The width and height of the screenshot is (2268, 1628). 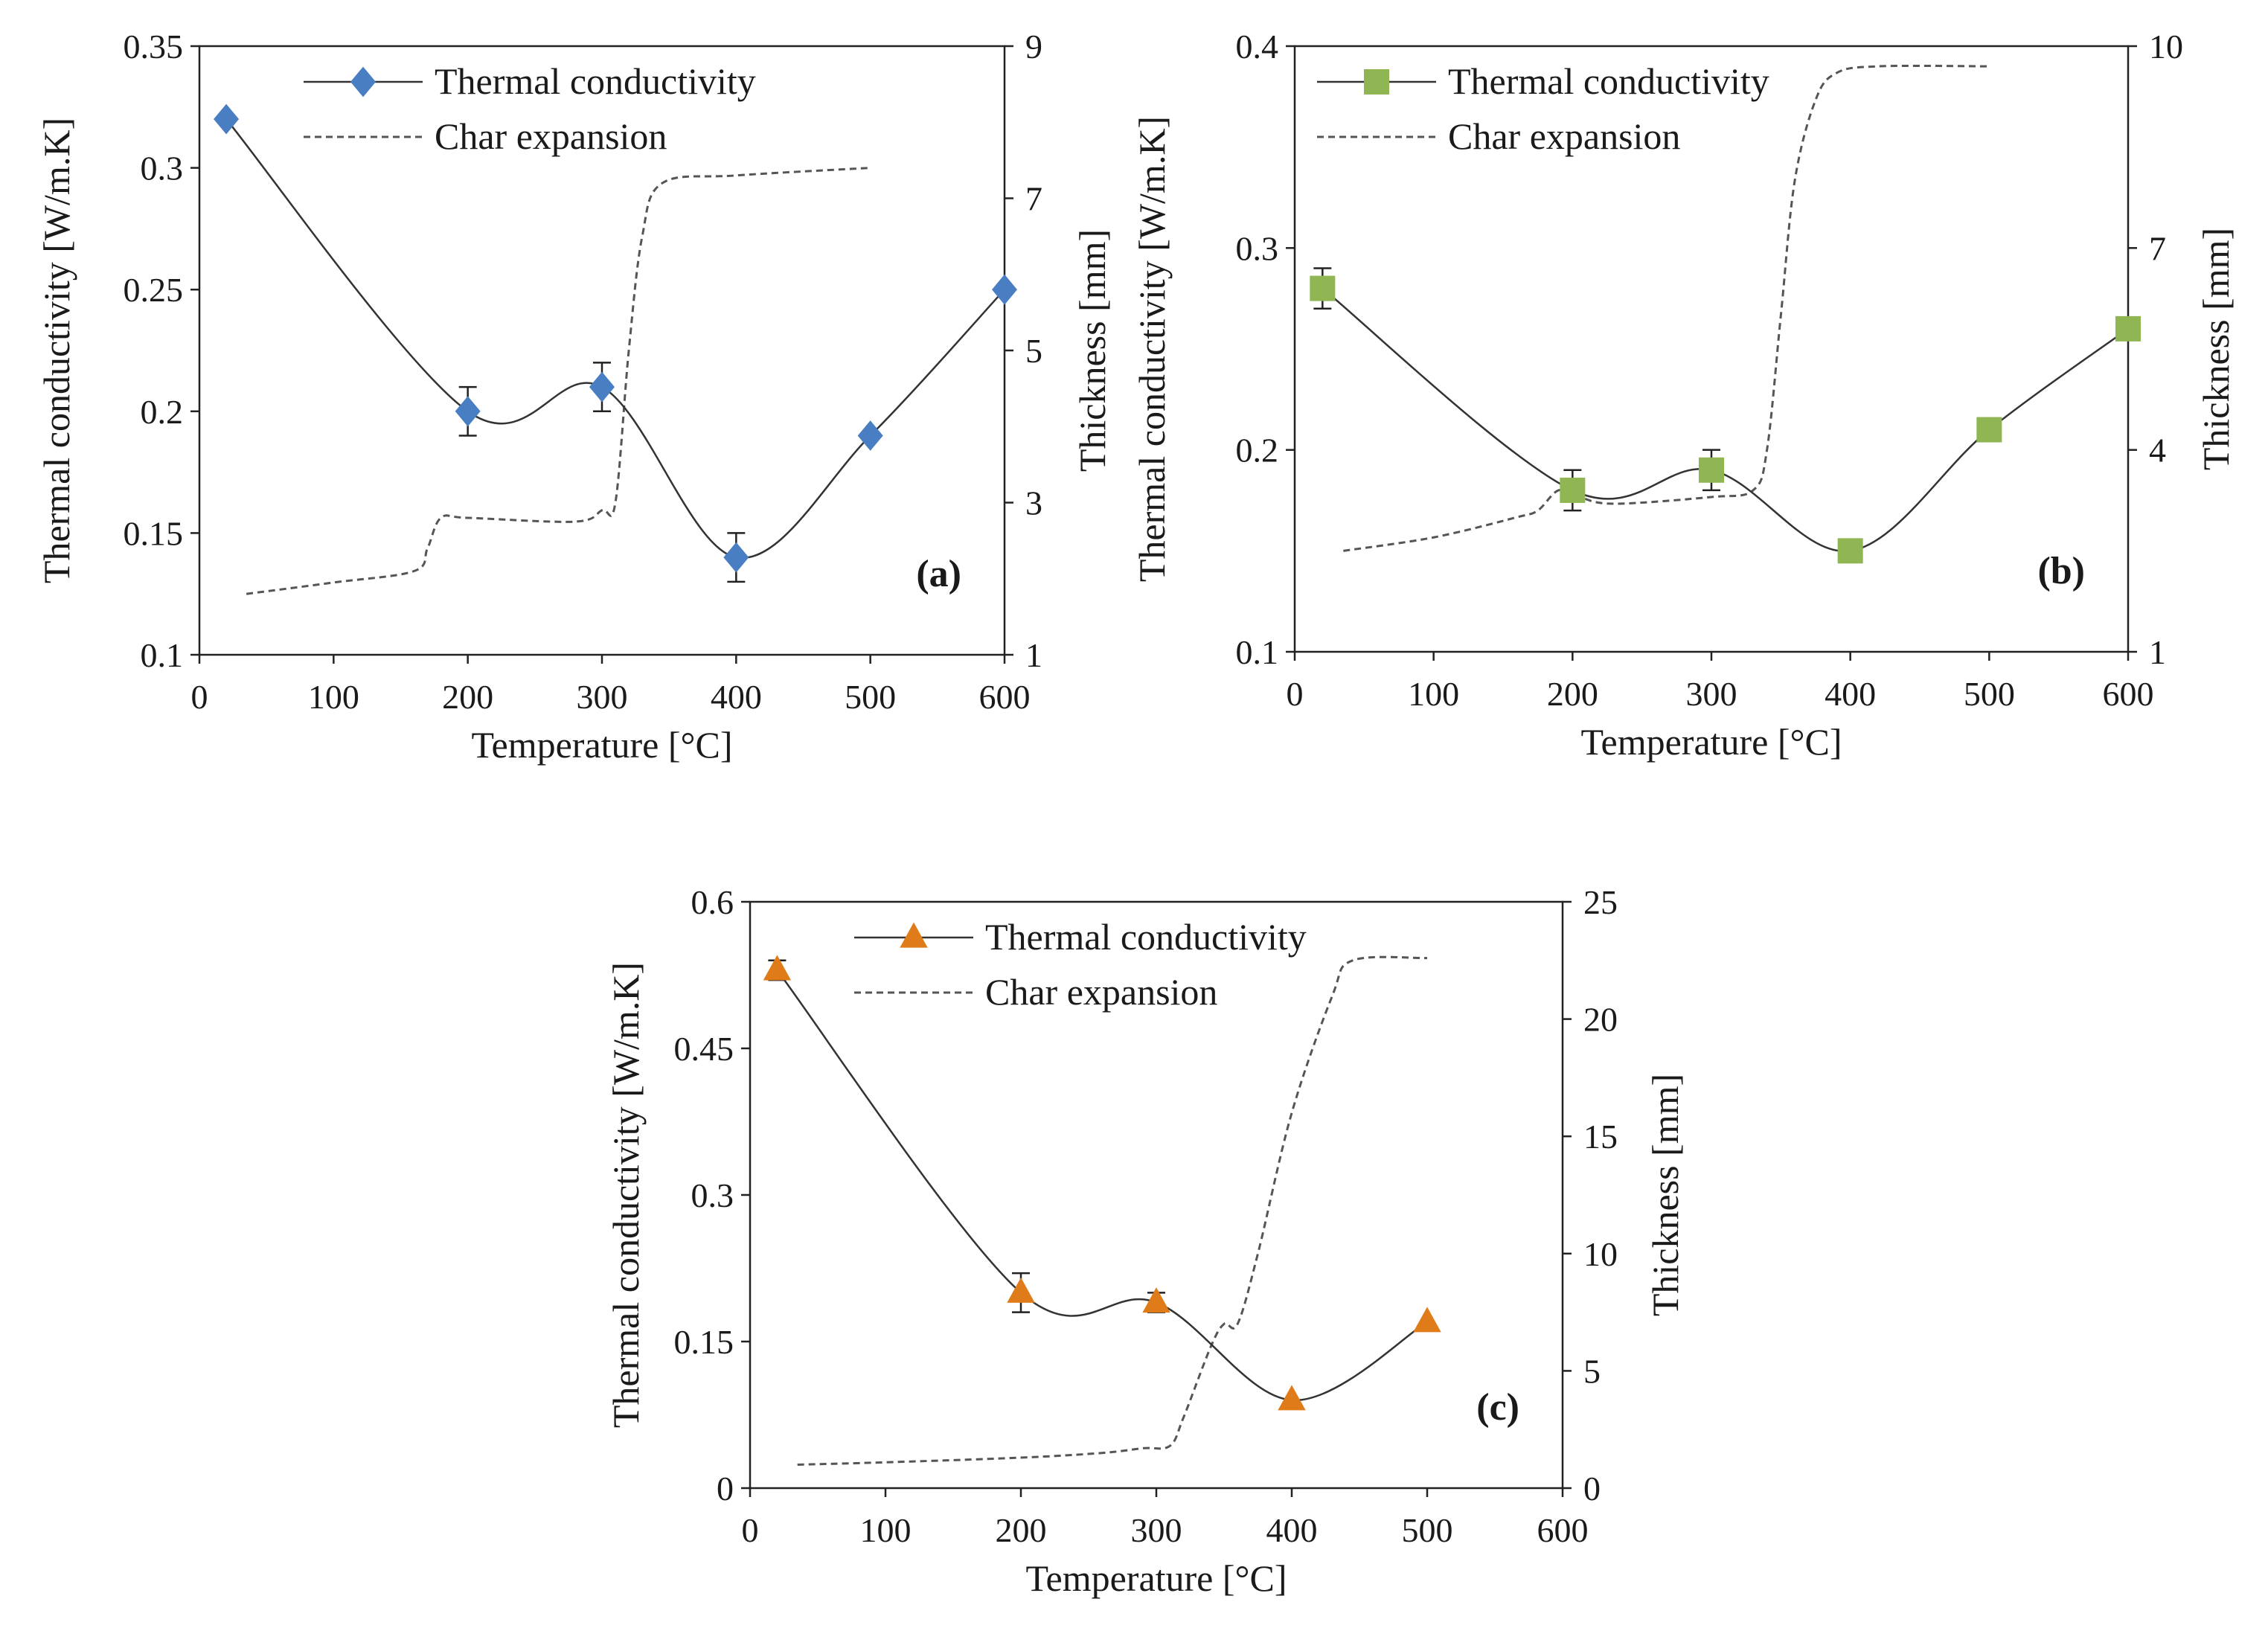 I want to click on y2-tick-label: 9, so click(x=1033, y=46).